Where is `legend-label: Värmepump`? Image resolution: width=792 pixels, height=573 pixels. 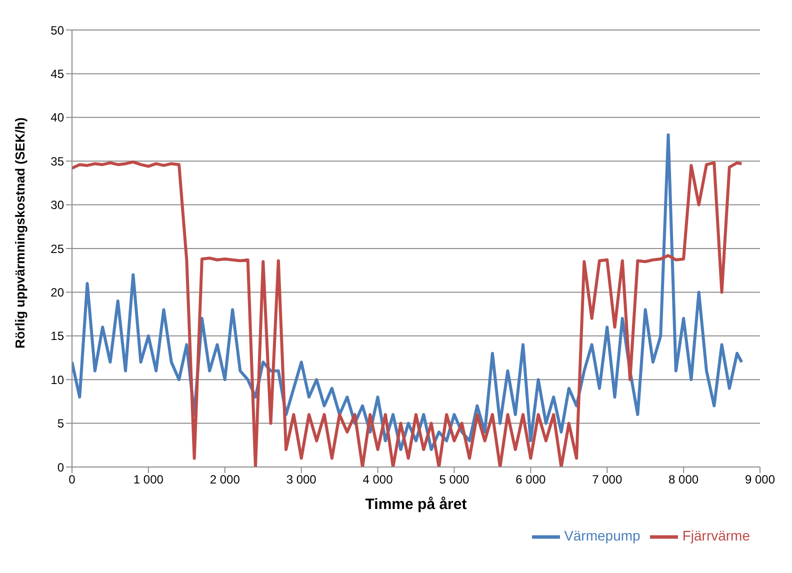
legend-label: Värmepump is located at coordinates (602, 536).